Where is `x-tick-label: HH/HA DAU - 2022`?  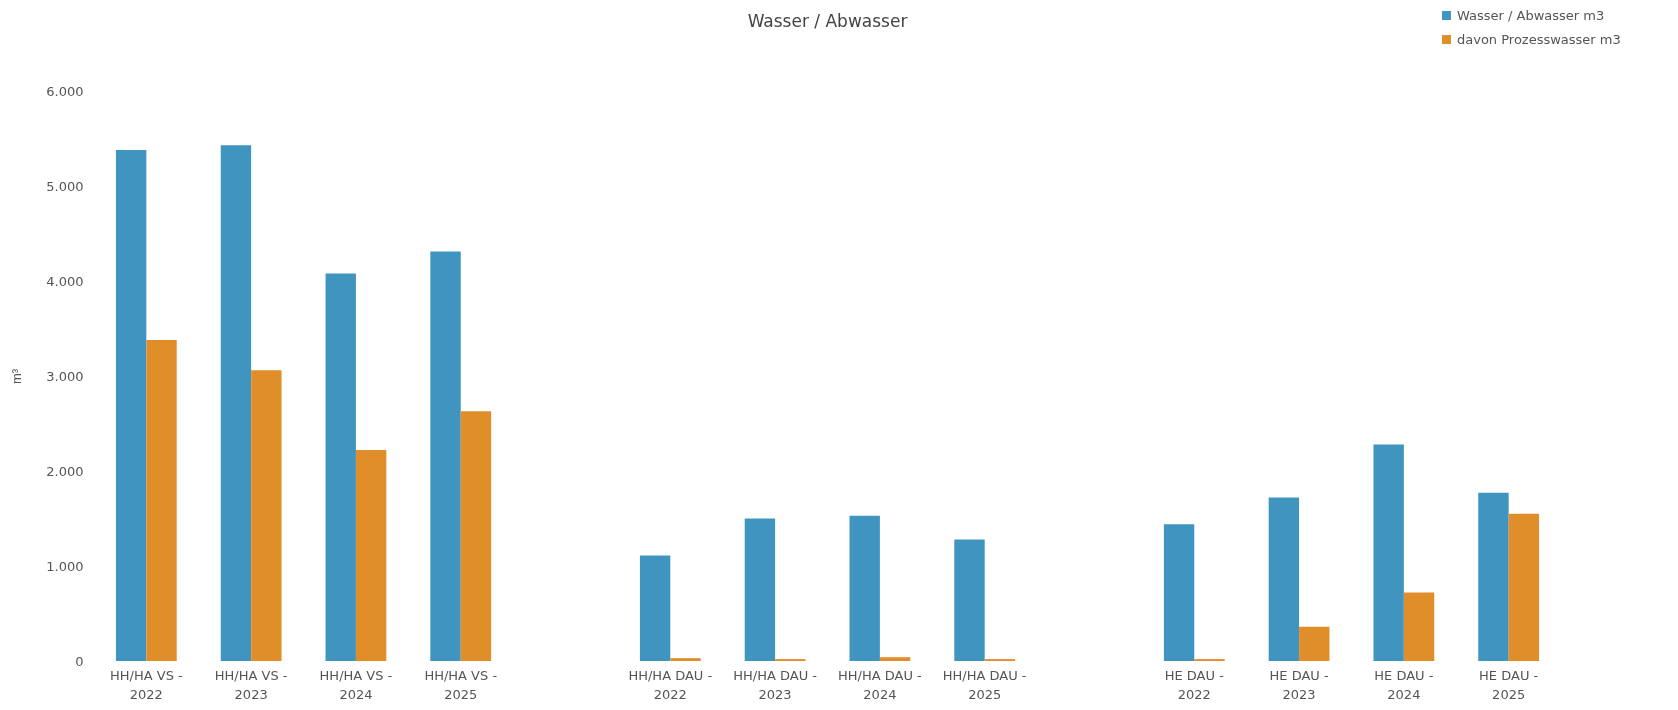
x-tick-label: HH/HA DAU - 2022 is located at coordinates (670, 684).